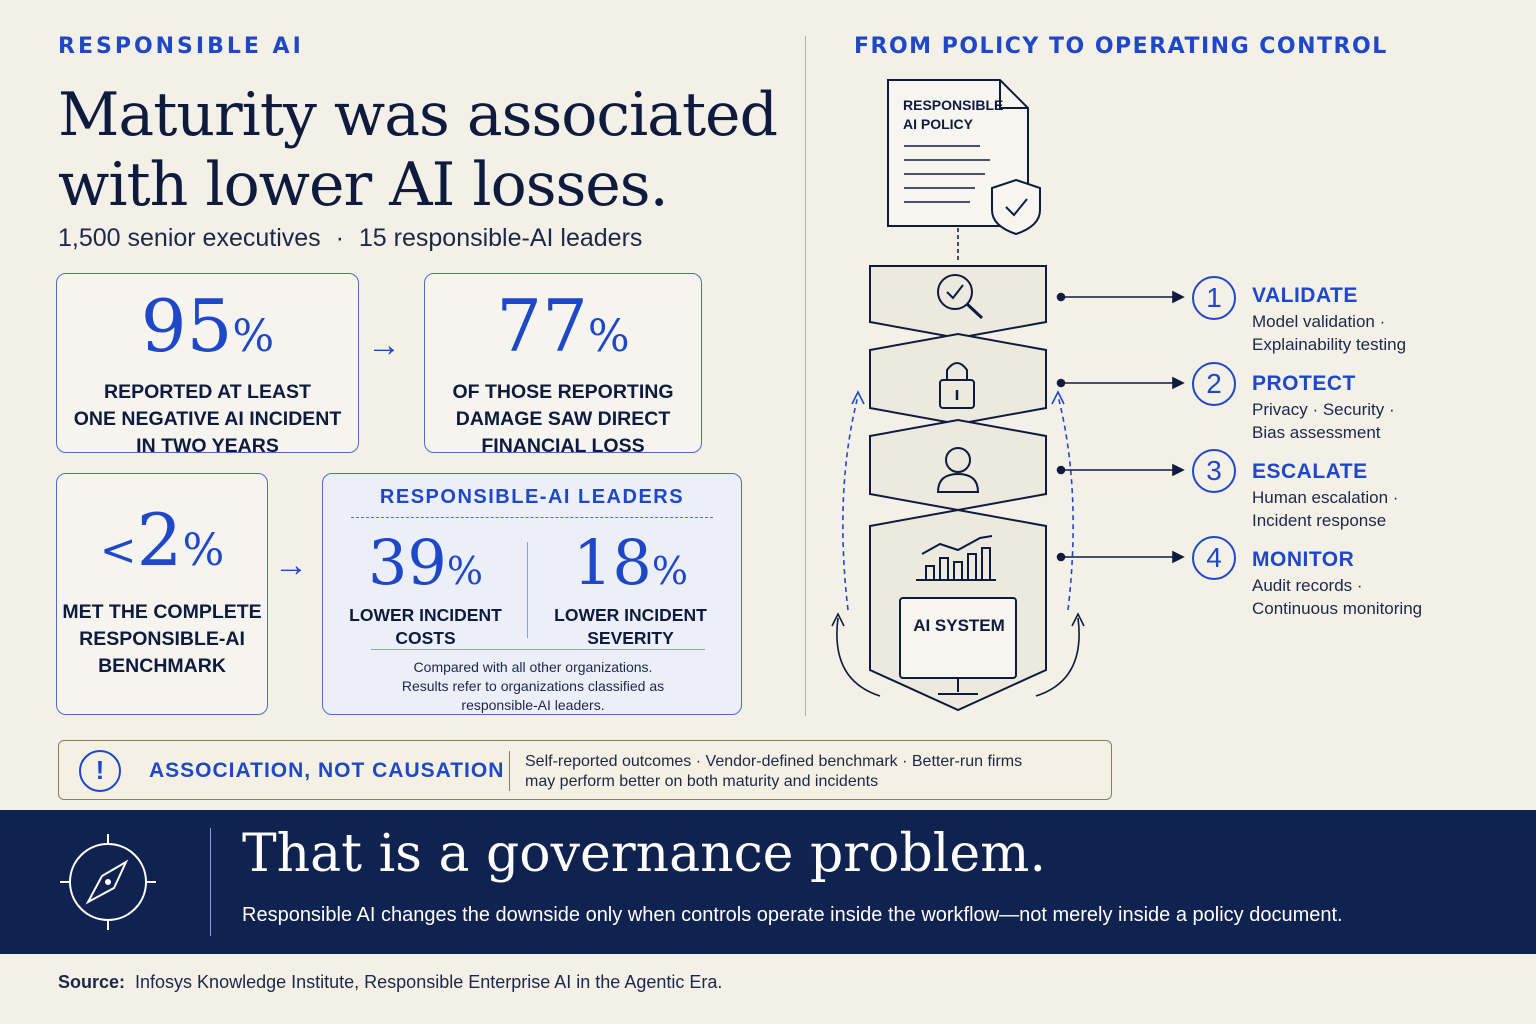 Image resolution: width=1536 pixels, height=1024 pixels. What do you see at coordinates (207, 326) in the screenshot?
I see `stat-value-95: 95%` at bounding box center [207, 326].